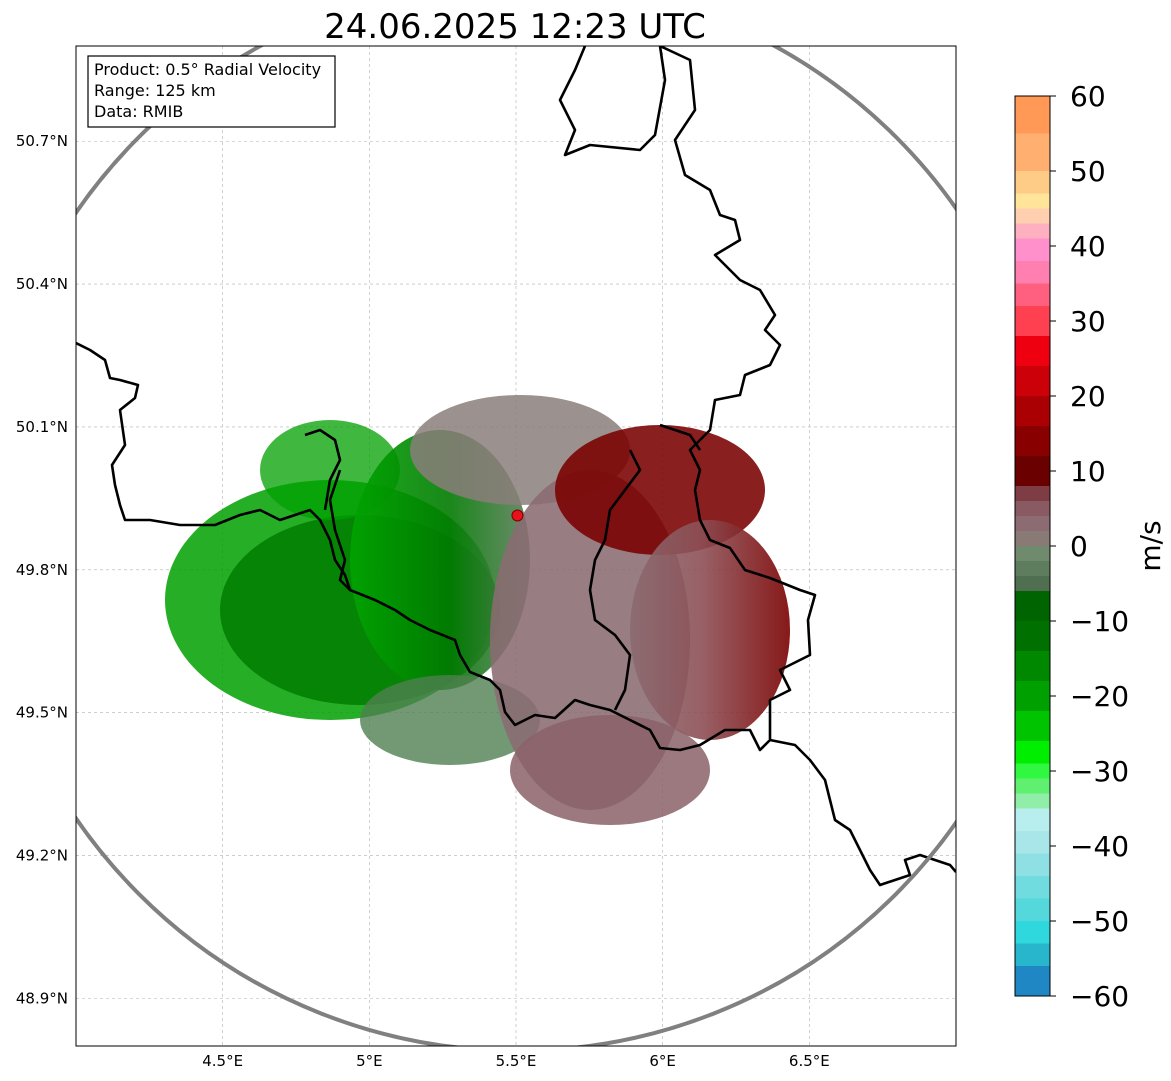 The width and height of the screenshot is (1171, 1081). I want to click on colorbar-tick-label: 30, so click(1088, 321).